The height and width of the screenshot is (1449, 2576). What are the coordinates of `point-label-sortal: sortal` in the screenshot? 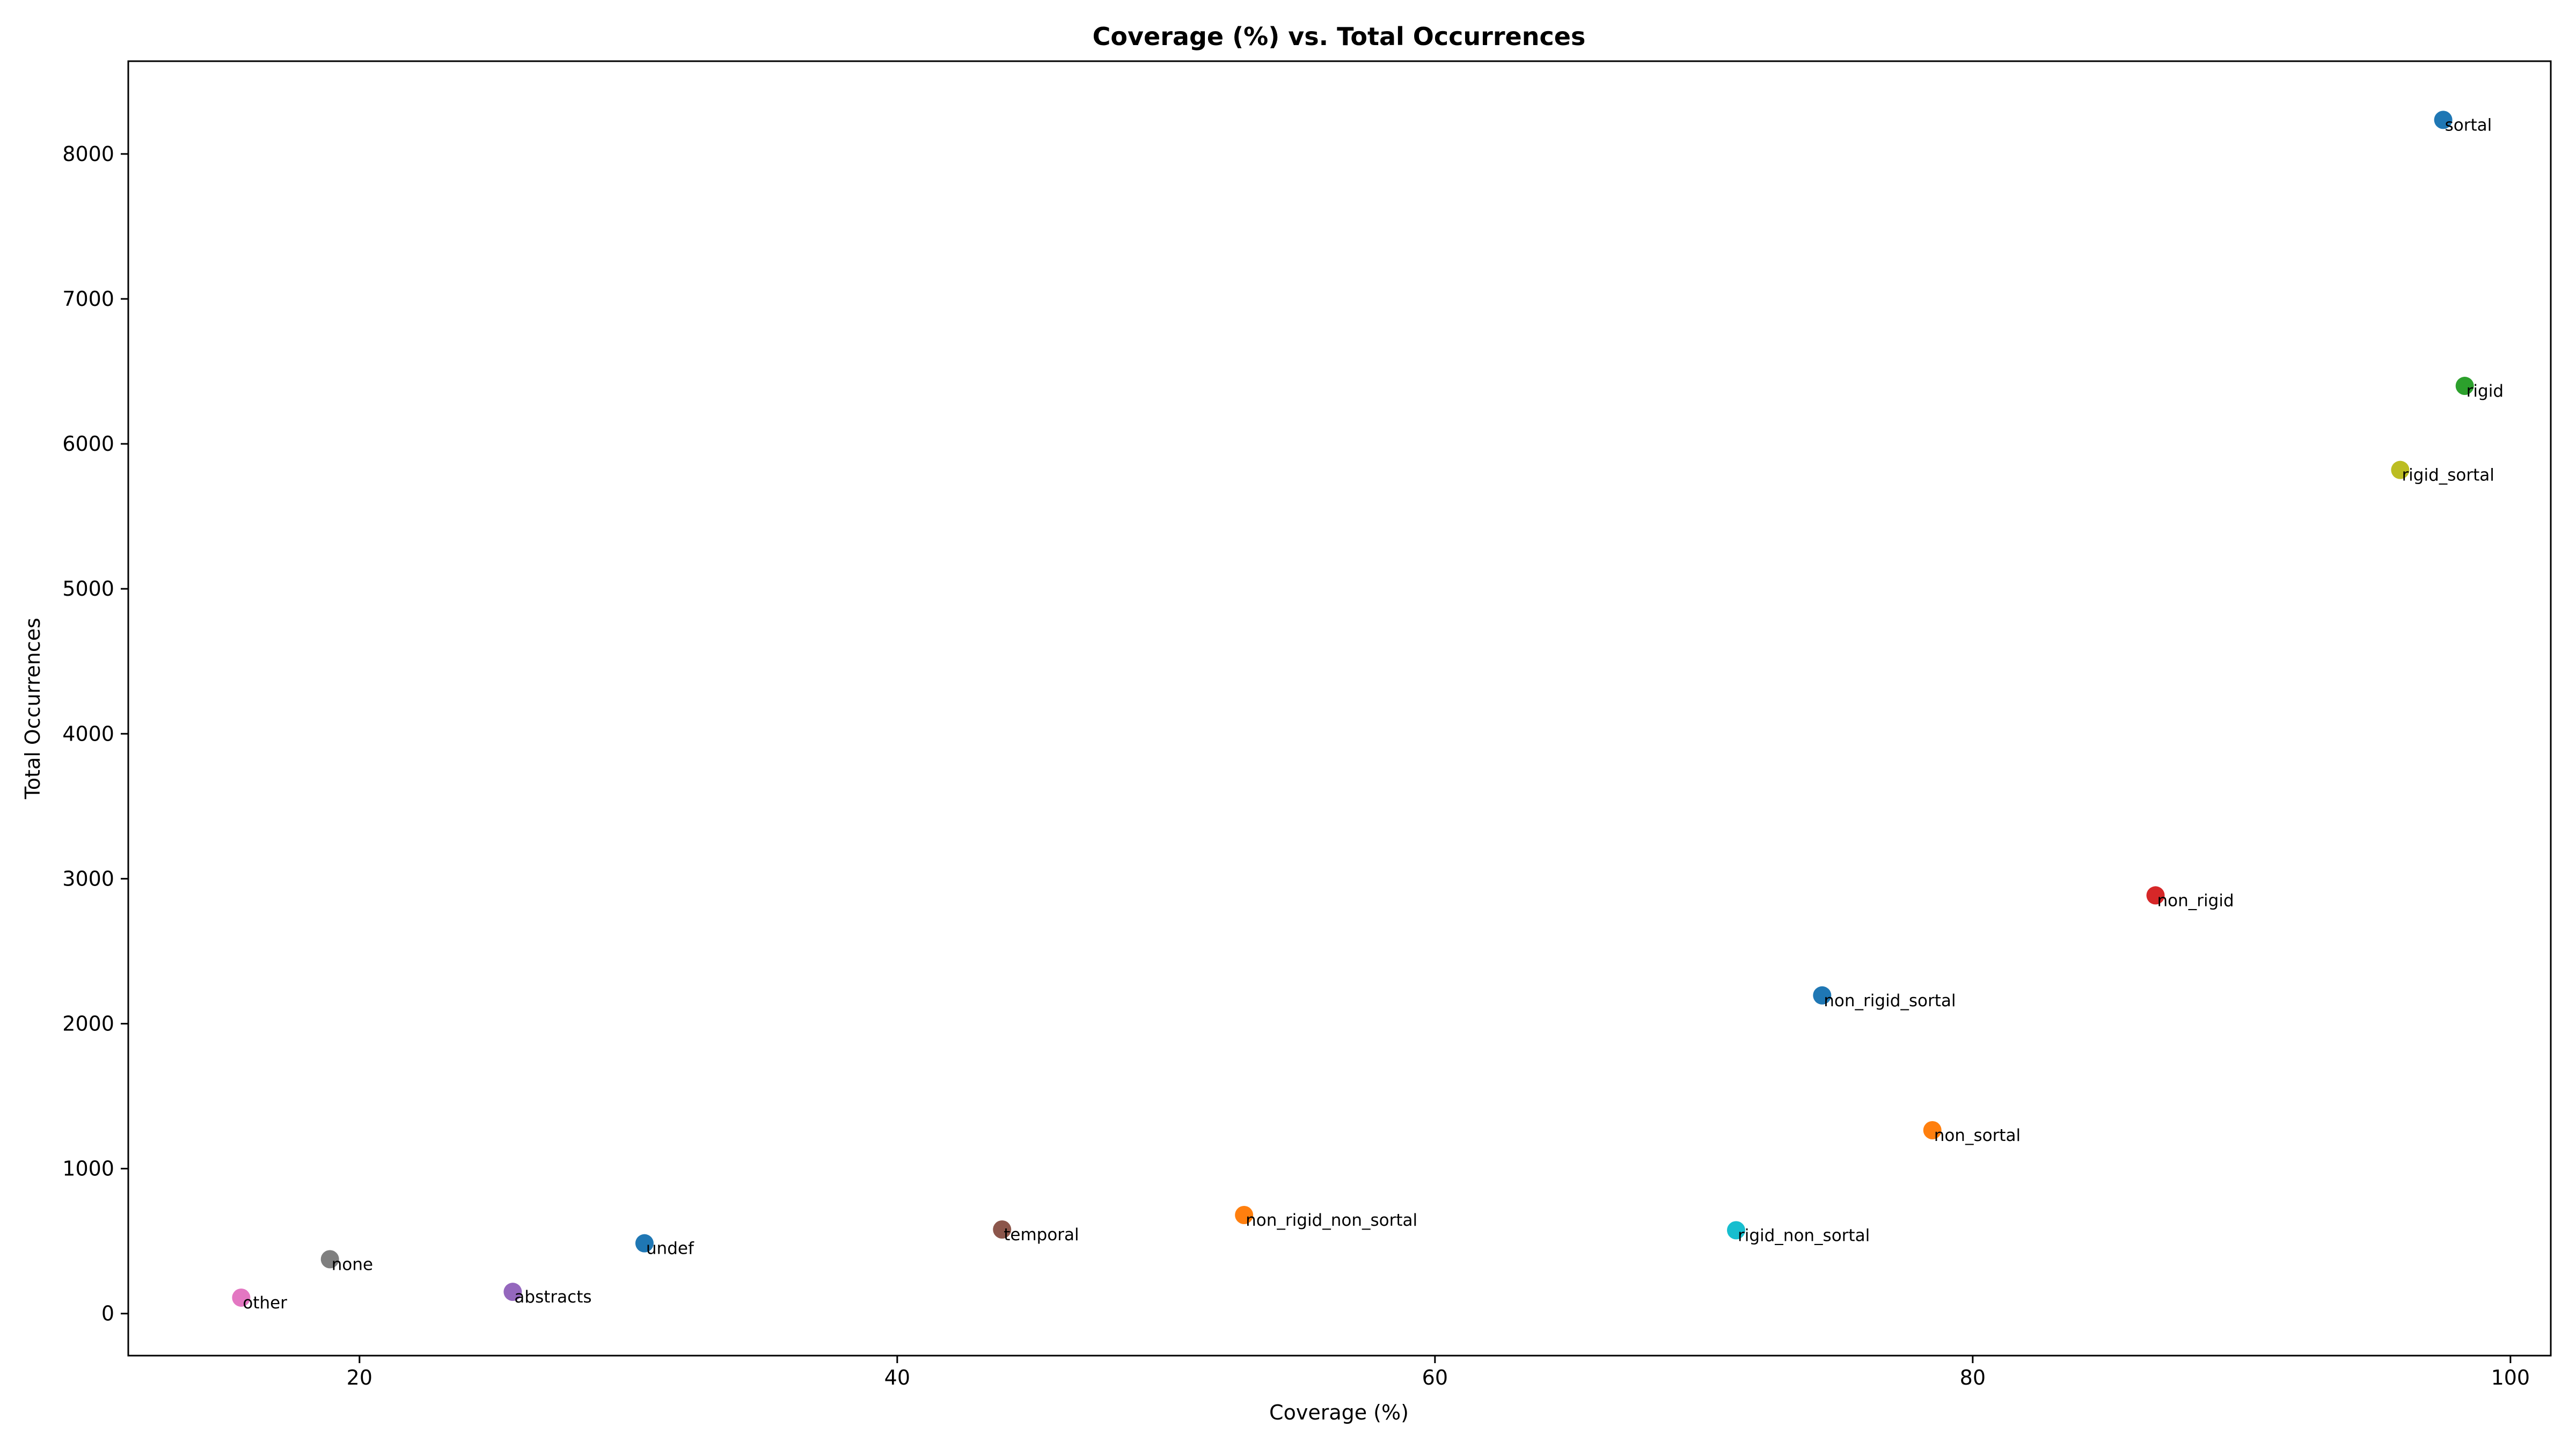 It's located at (2468, 125).